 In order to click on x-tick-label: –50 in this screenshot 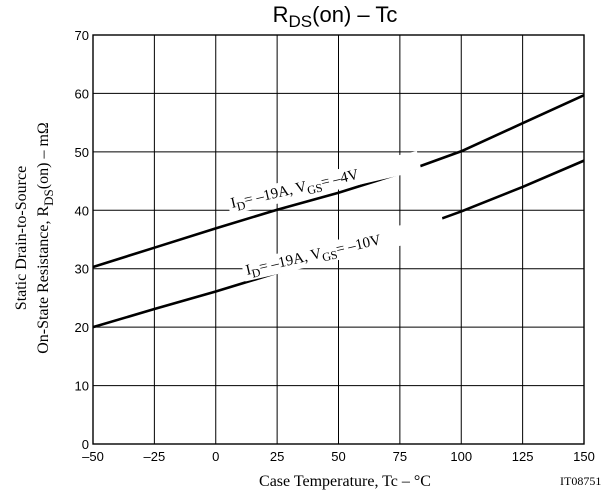, I will do `click(93, 456)`.